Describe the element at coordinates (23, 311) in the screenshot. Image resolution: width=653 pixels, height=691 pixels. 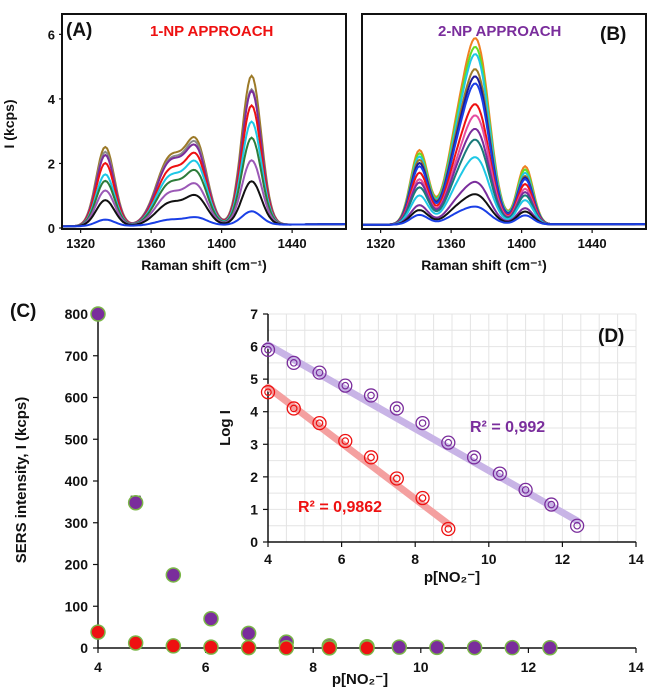
I see `panel-c-label: (C)` at that location.